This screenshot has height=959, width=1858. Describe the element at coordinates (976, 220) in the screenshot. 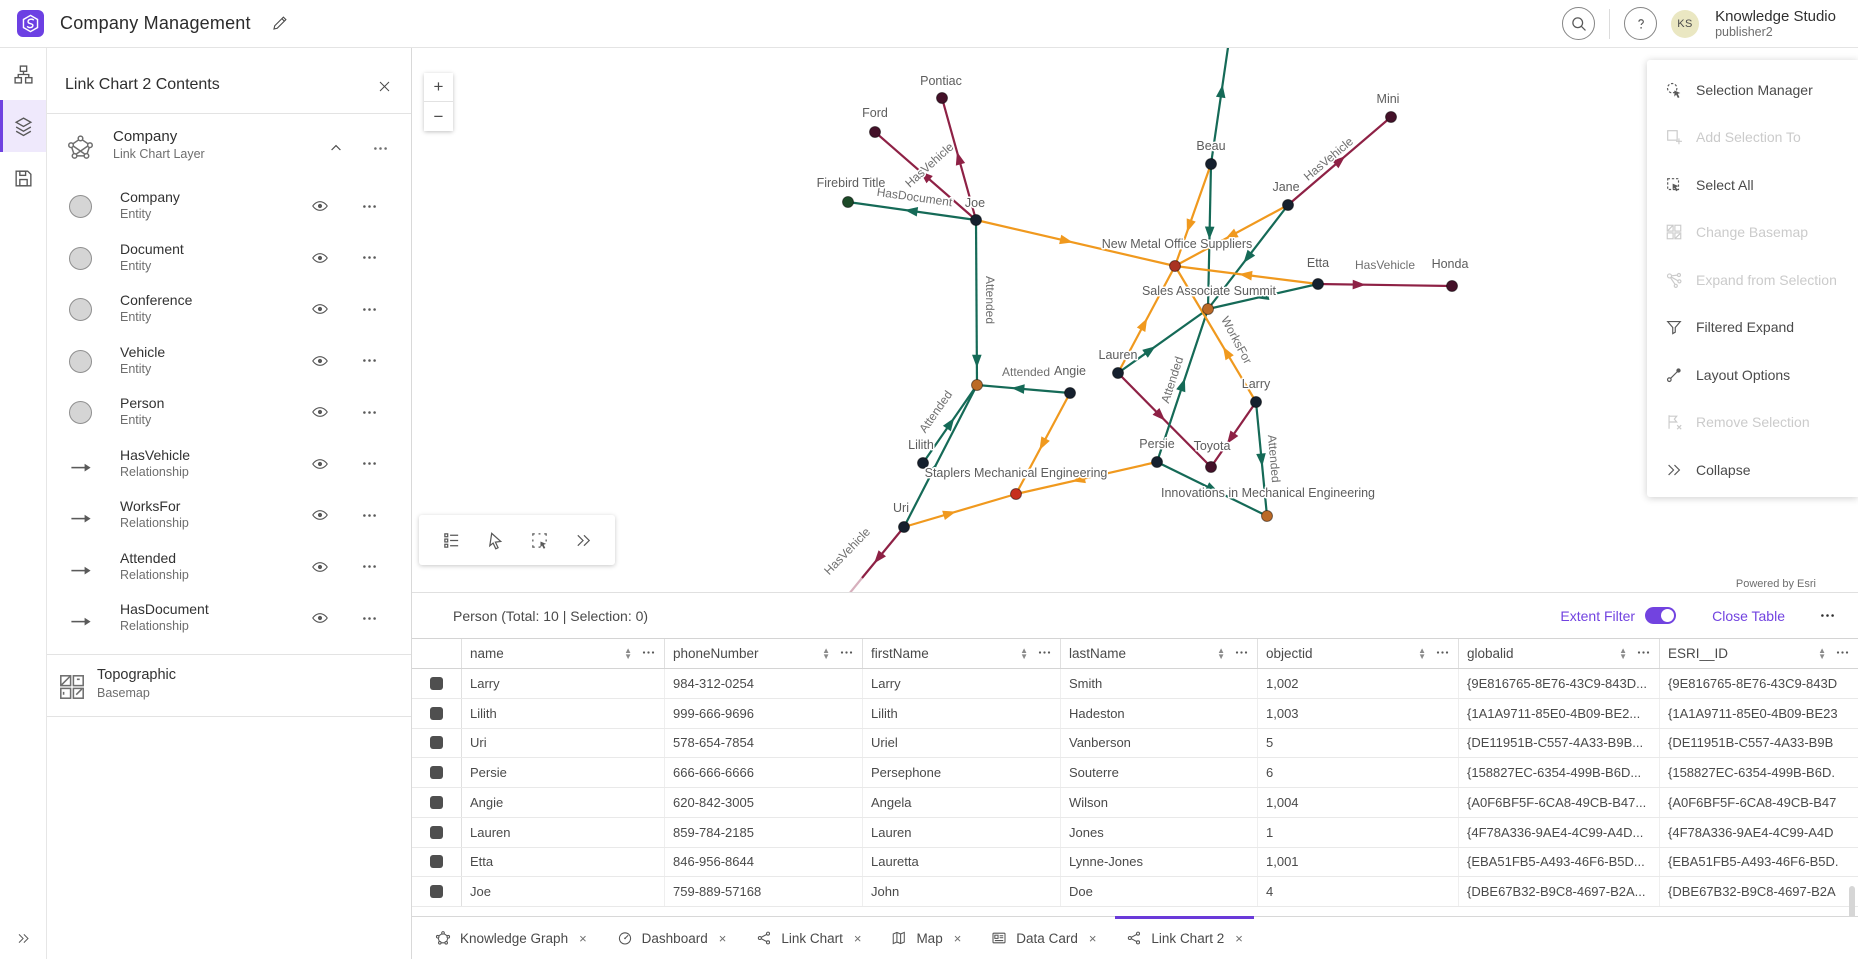

I see `node-joe` at that location.